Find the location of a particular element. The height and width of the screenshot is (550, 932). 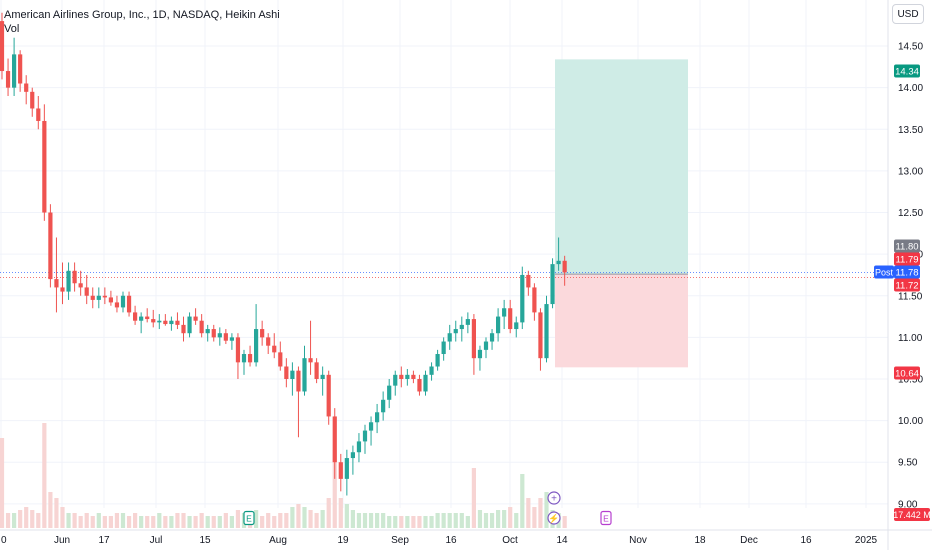

volume-label-bg is located at coordinates (912, 514).